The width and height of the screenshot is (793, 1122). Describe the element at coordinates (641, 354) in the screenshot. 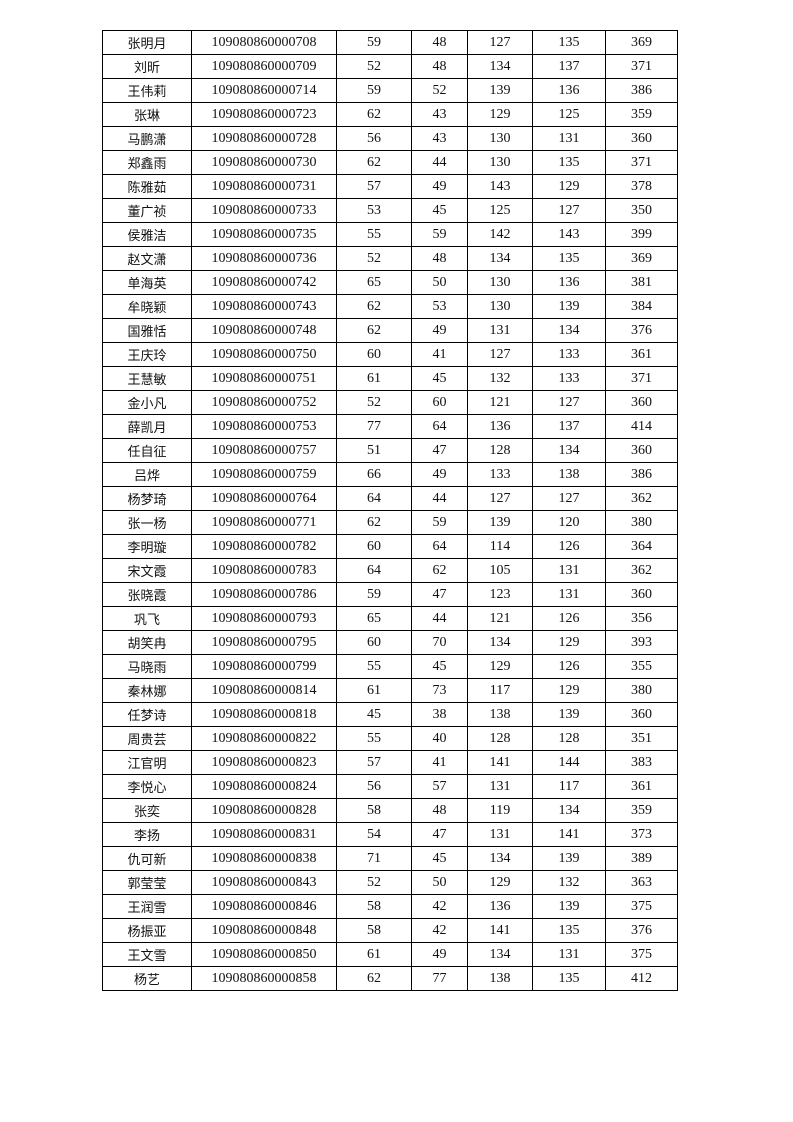

I see `total-score-cell: 361` at that location.